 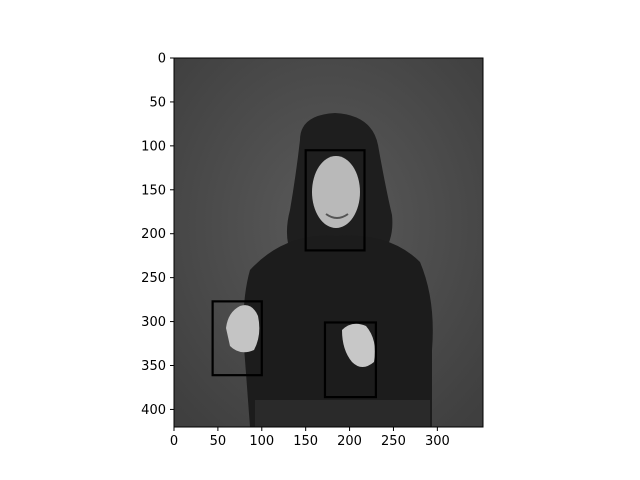 I want to click on x-tick-label: 50, so click(x=218, y=441).